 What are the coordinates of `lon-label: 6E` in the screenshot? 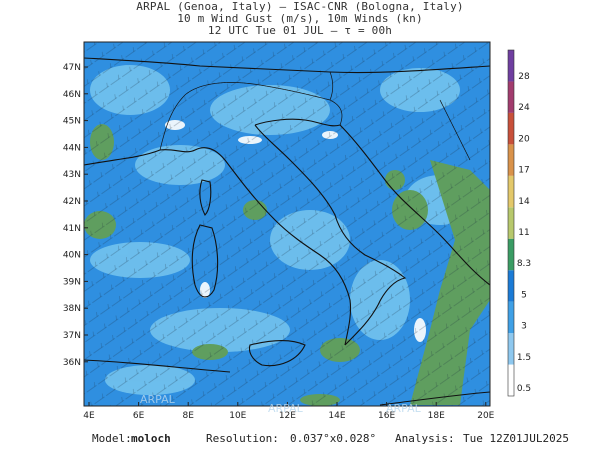 It's located at (139, 416).